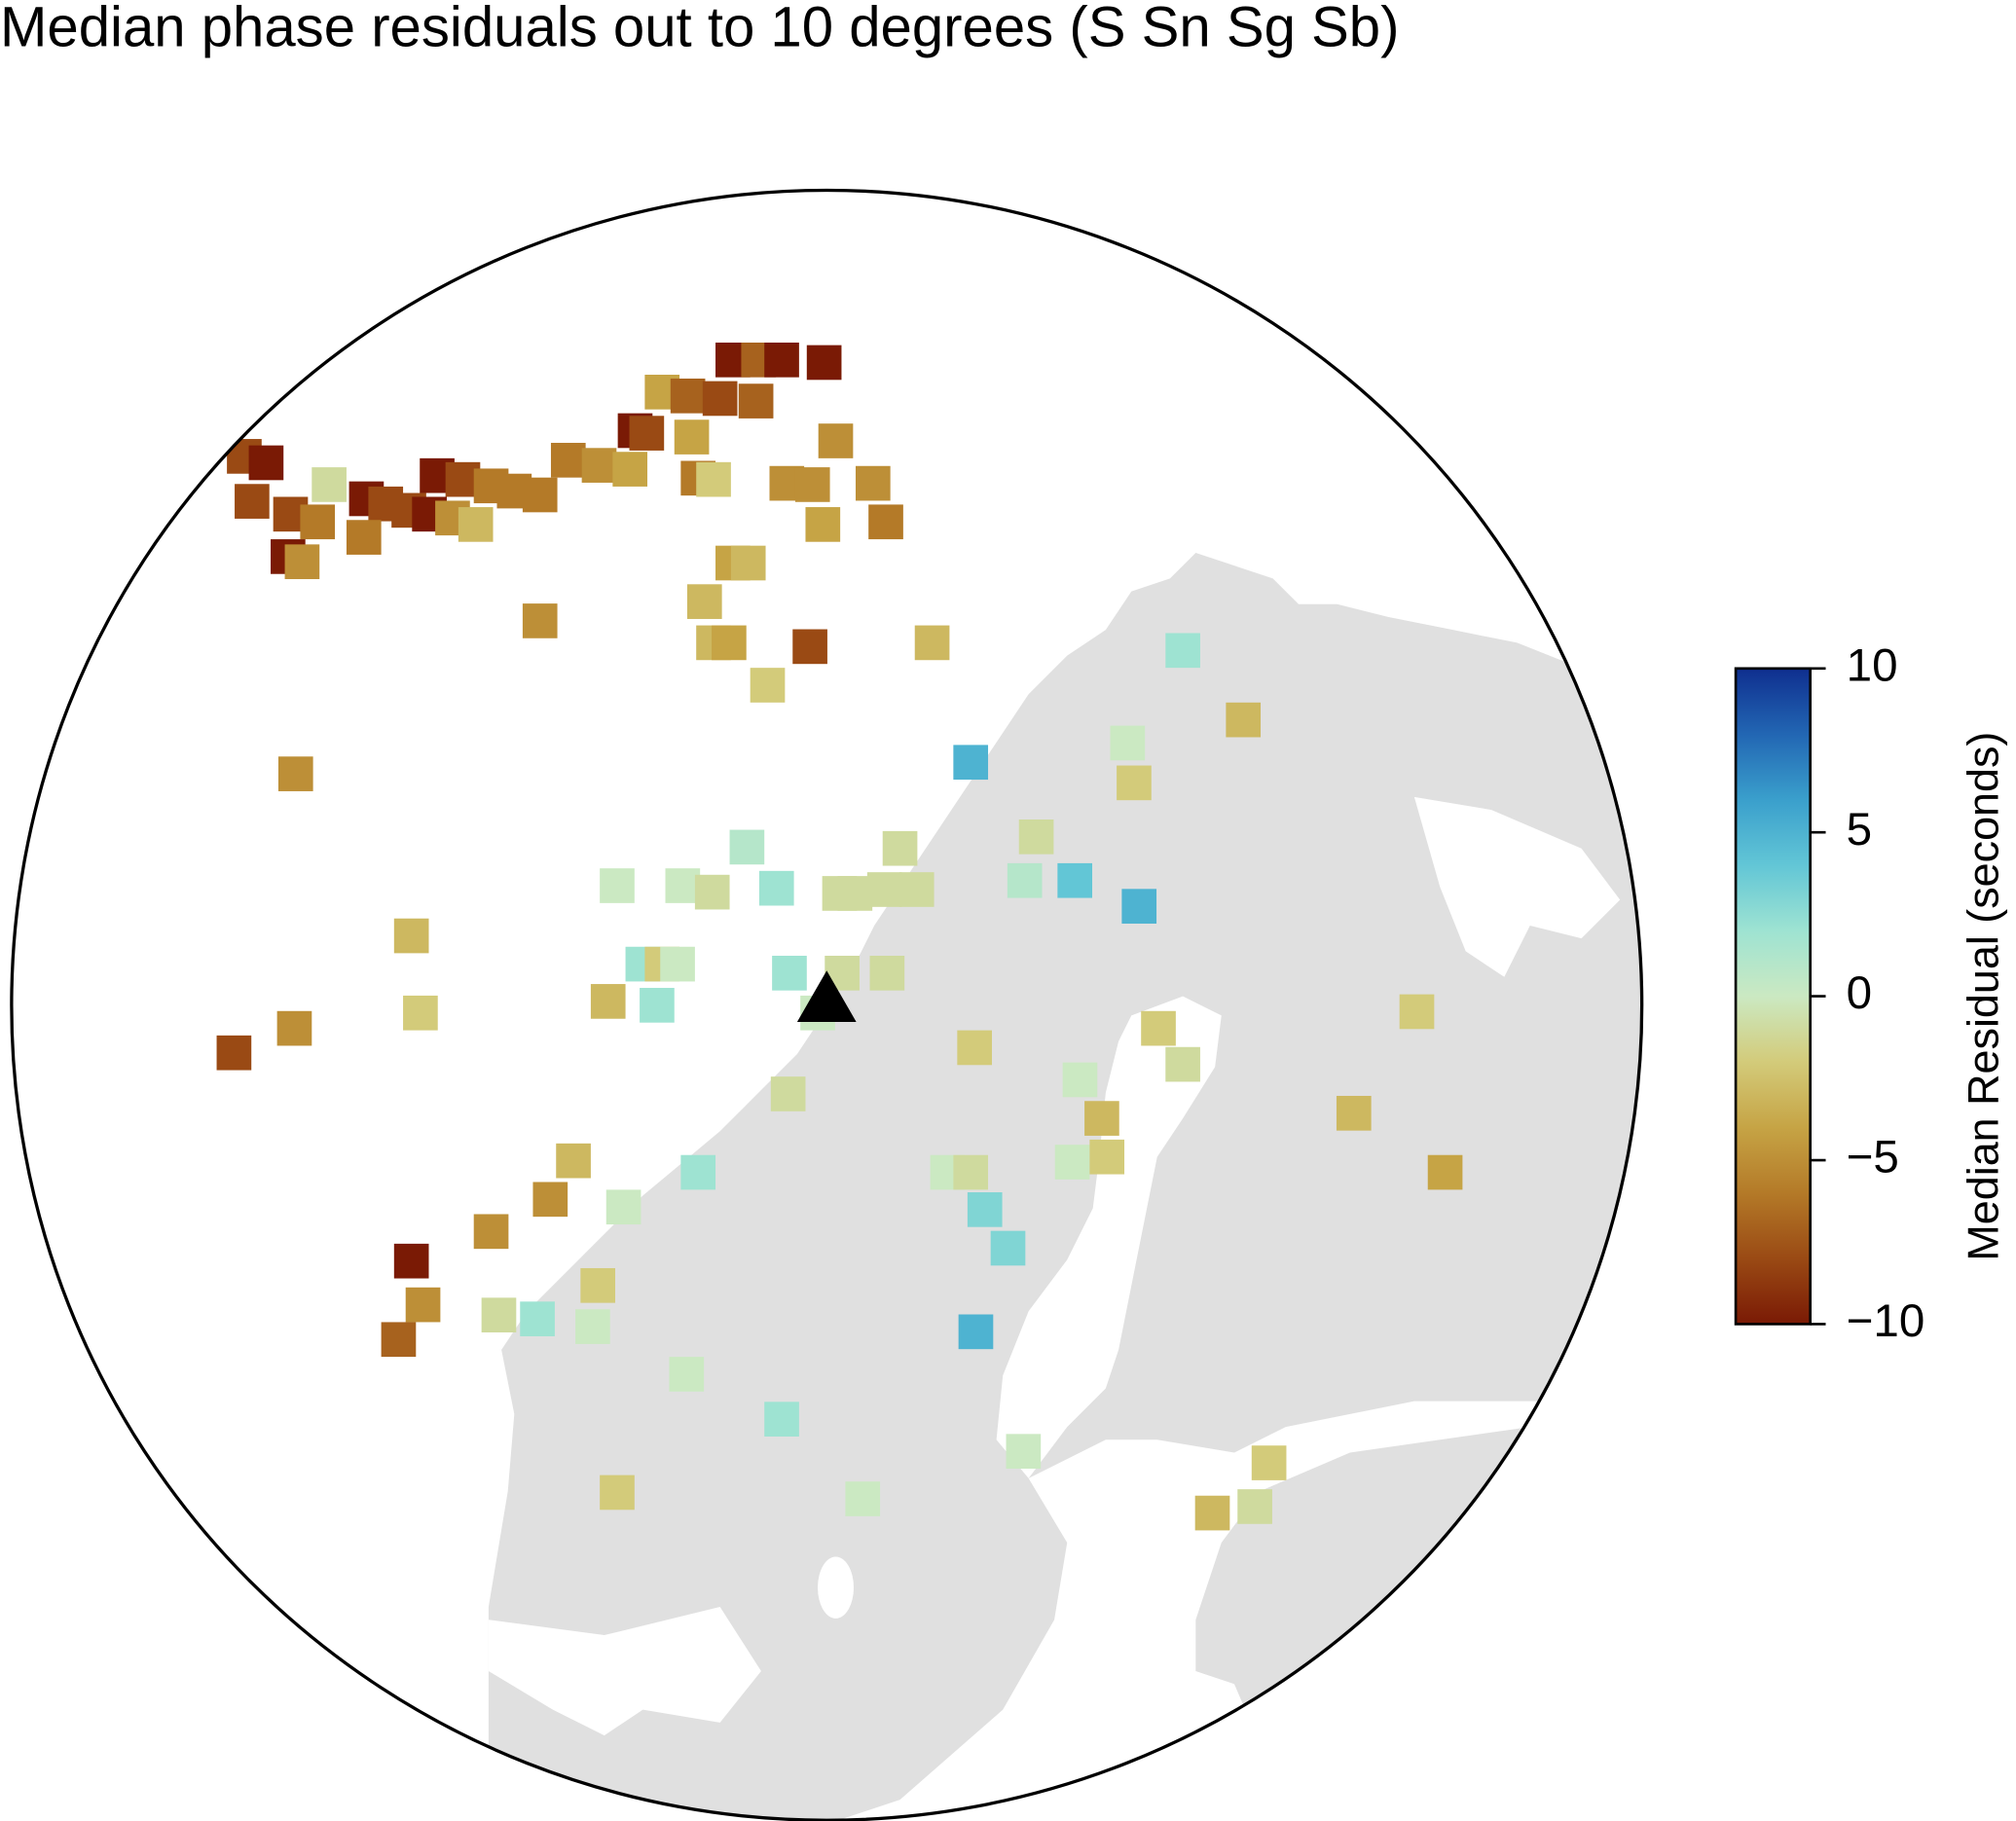 The image size is (2016, 1821). Describe the element at coordinates (1859, 830) in the screenshot. I see `colorbar-tick-label: 5` at that location.